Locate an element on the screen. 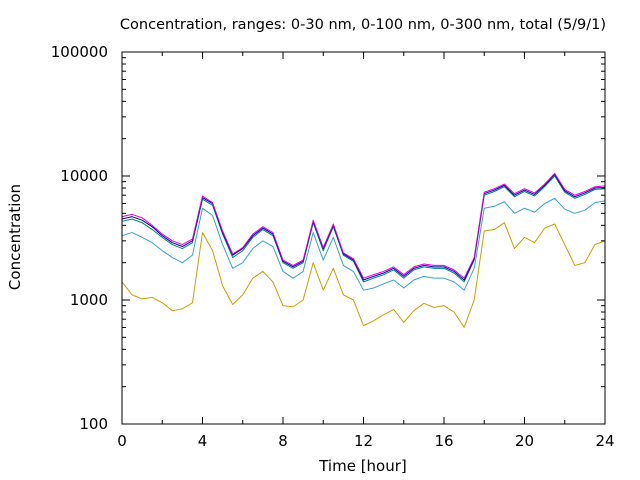 This screenshot has height=480, width=640. x-tick-label: 16 is located at coordinates (443, 441).